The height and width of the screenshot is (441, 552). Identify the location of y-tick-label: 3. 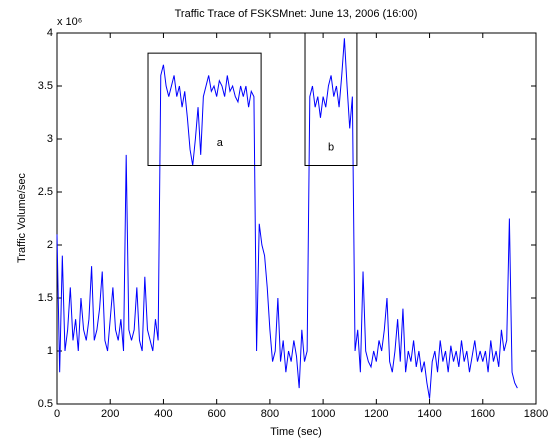
(50, 139).